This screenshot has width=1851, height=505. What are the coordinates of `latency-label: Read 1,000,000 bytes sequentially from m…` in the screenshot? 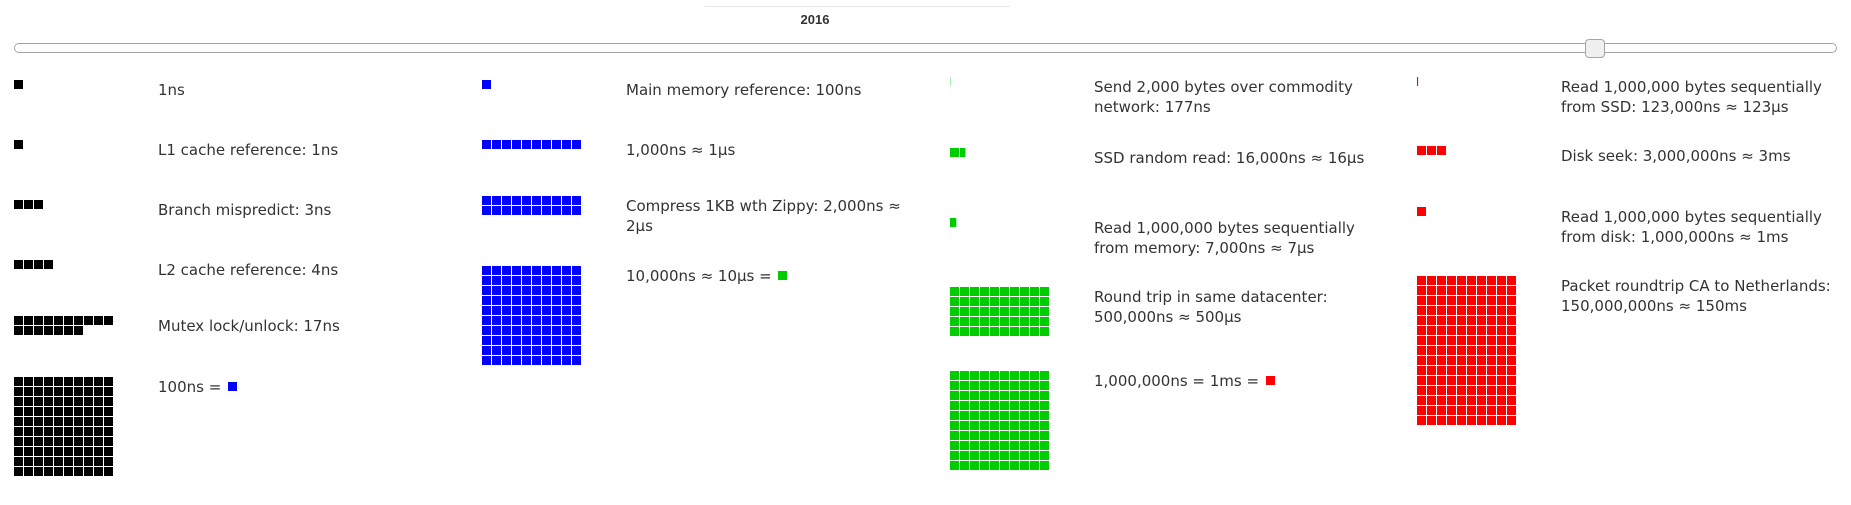 It's located at (1244, 238).